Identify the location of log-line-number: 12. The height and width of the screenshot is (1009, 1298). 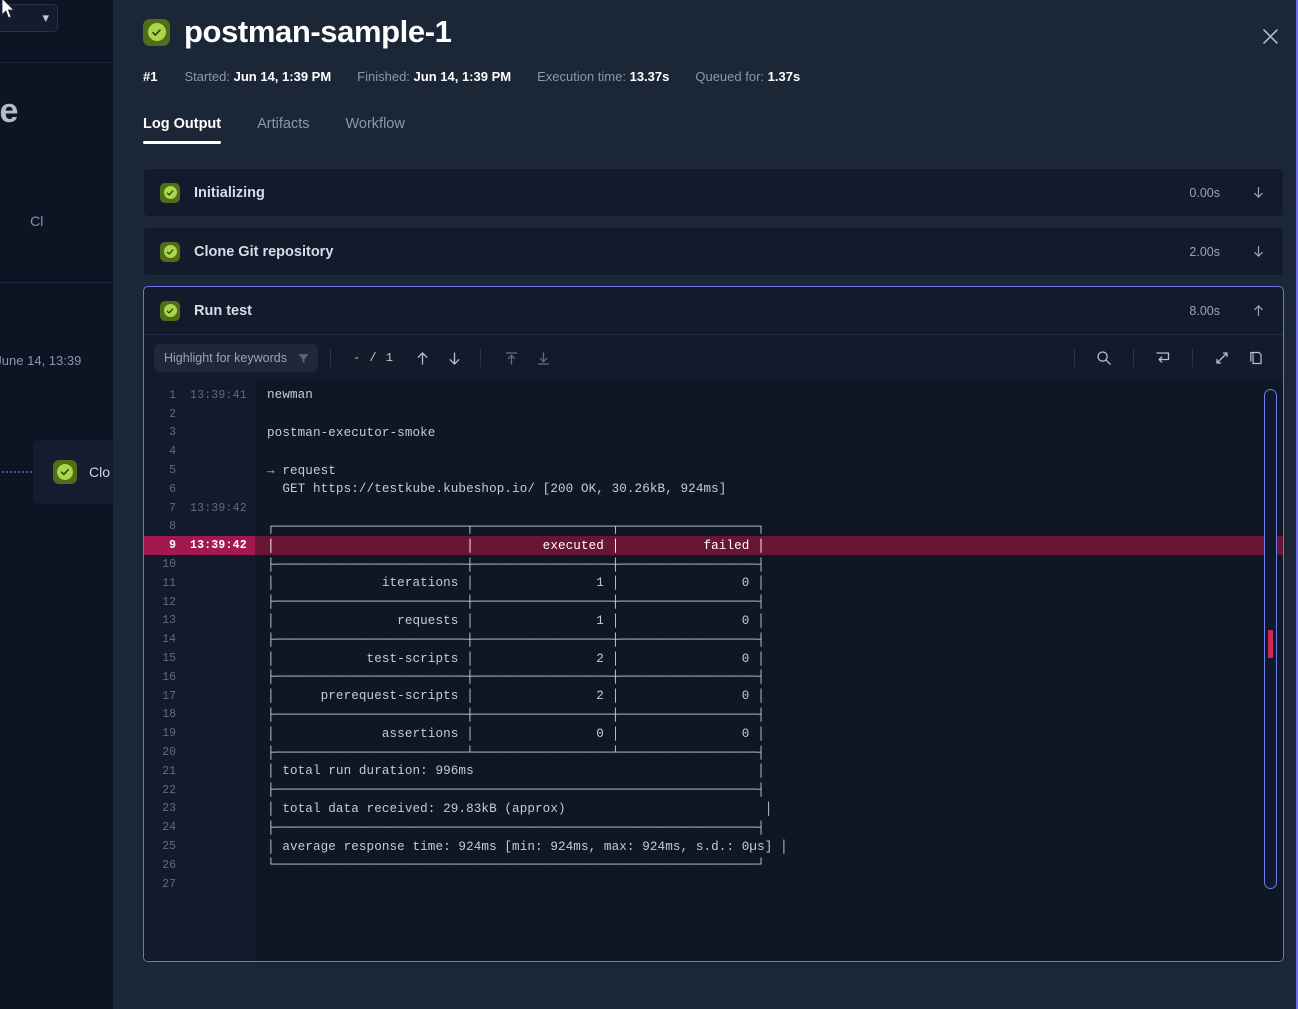
(169, 602).